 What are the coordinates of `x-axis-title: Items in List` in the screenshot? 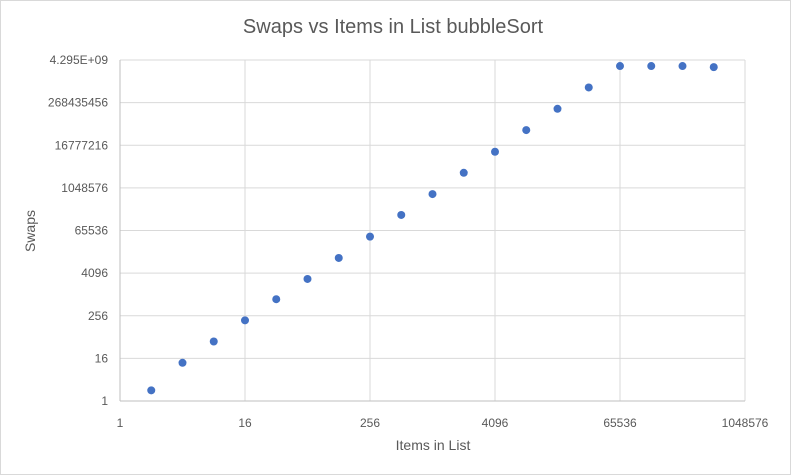 It's located at (433, 445).